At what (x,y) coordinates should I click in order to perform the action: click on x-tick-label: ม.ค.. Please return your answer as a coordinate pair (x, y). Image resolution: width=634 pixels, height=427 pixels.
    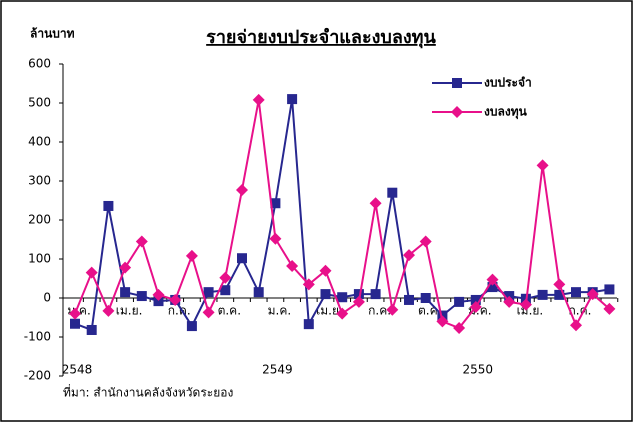
    Looking at the image, I should click on (280, 311).